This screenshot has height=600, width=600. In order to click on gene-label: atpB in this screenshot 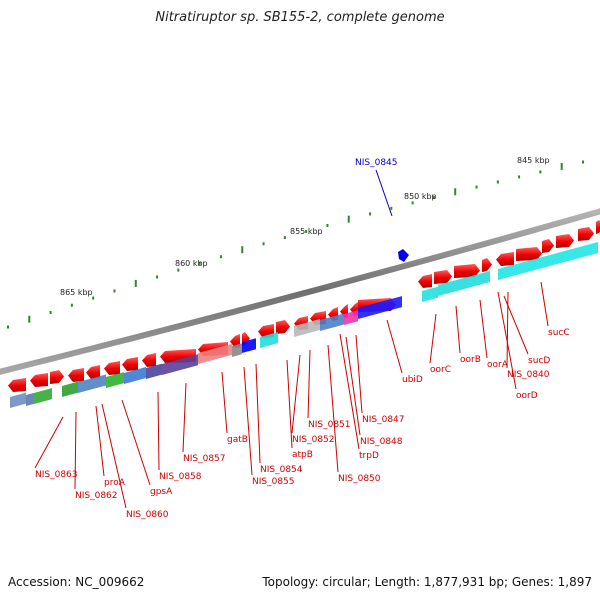, I will do `click(302, 455)`.